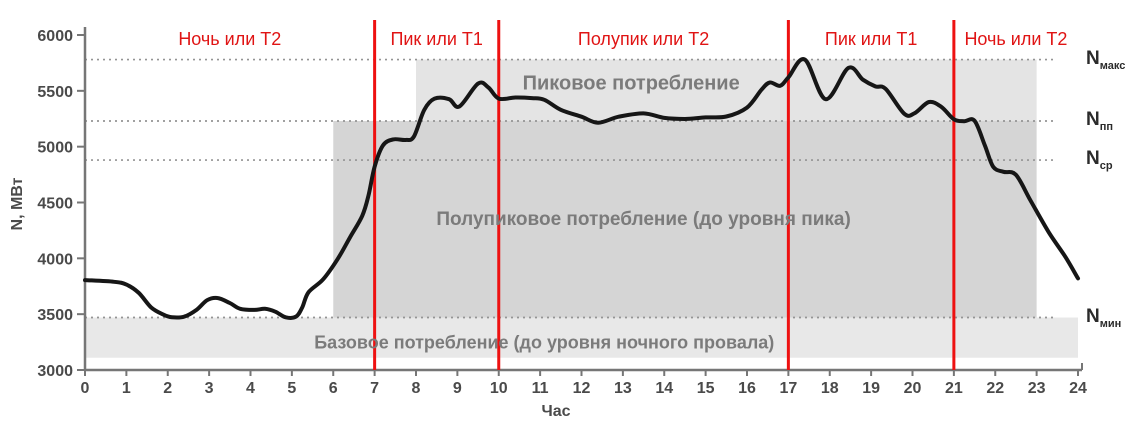 The image size is (1145, 437). What do you see at coordinates (55, 259) in the screenshot?
I see `y-tick-label-4000: 4000` at bounding box center [55, 259].